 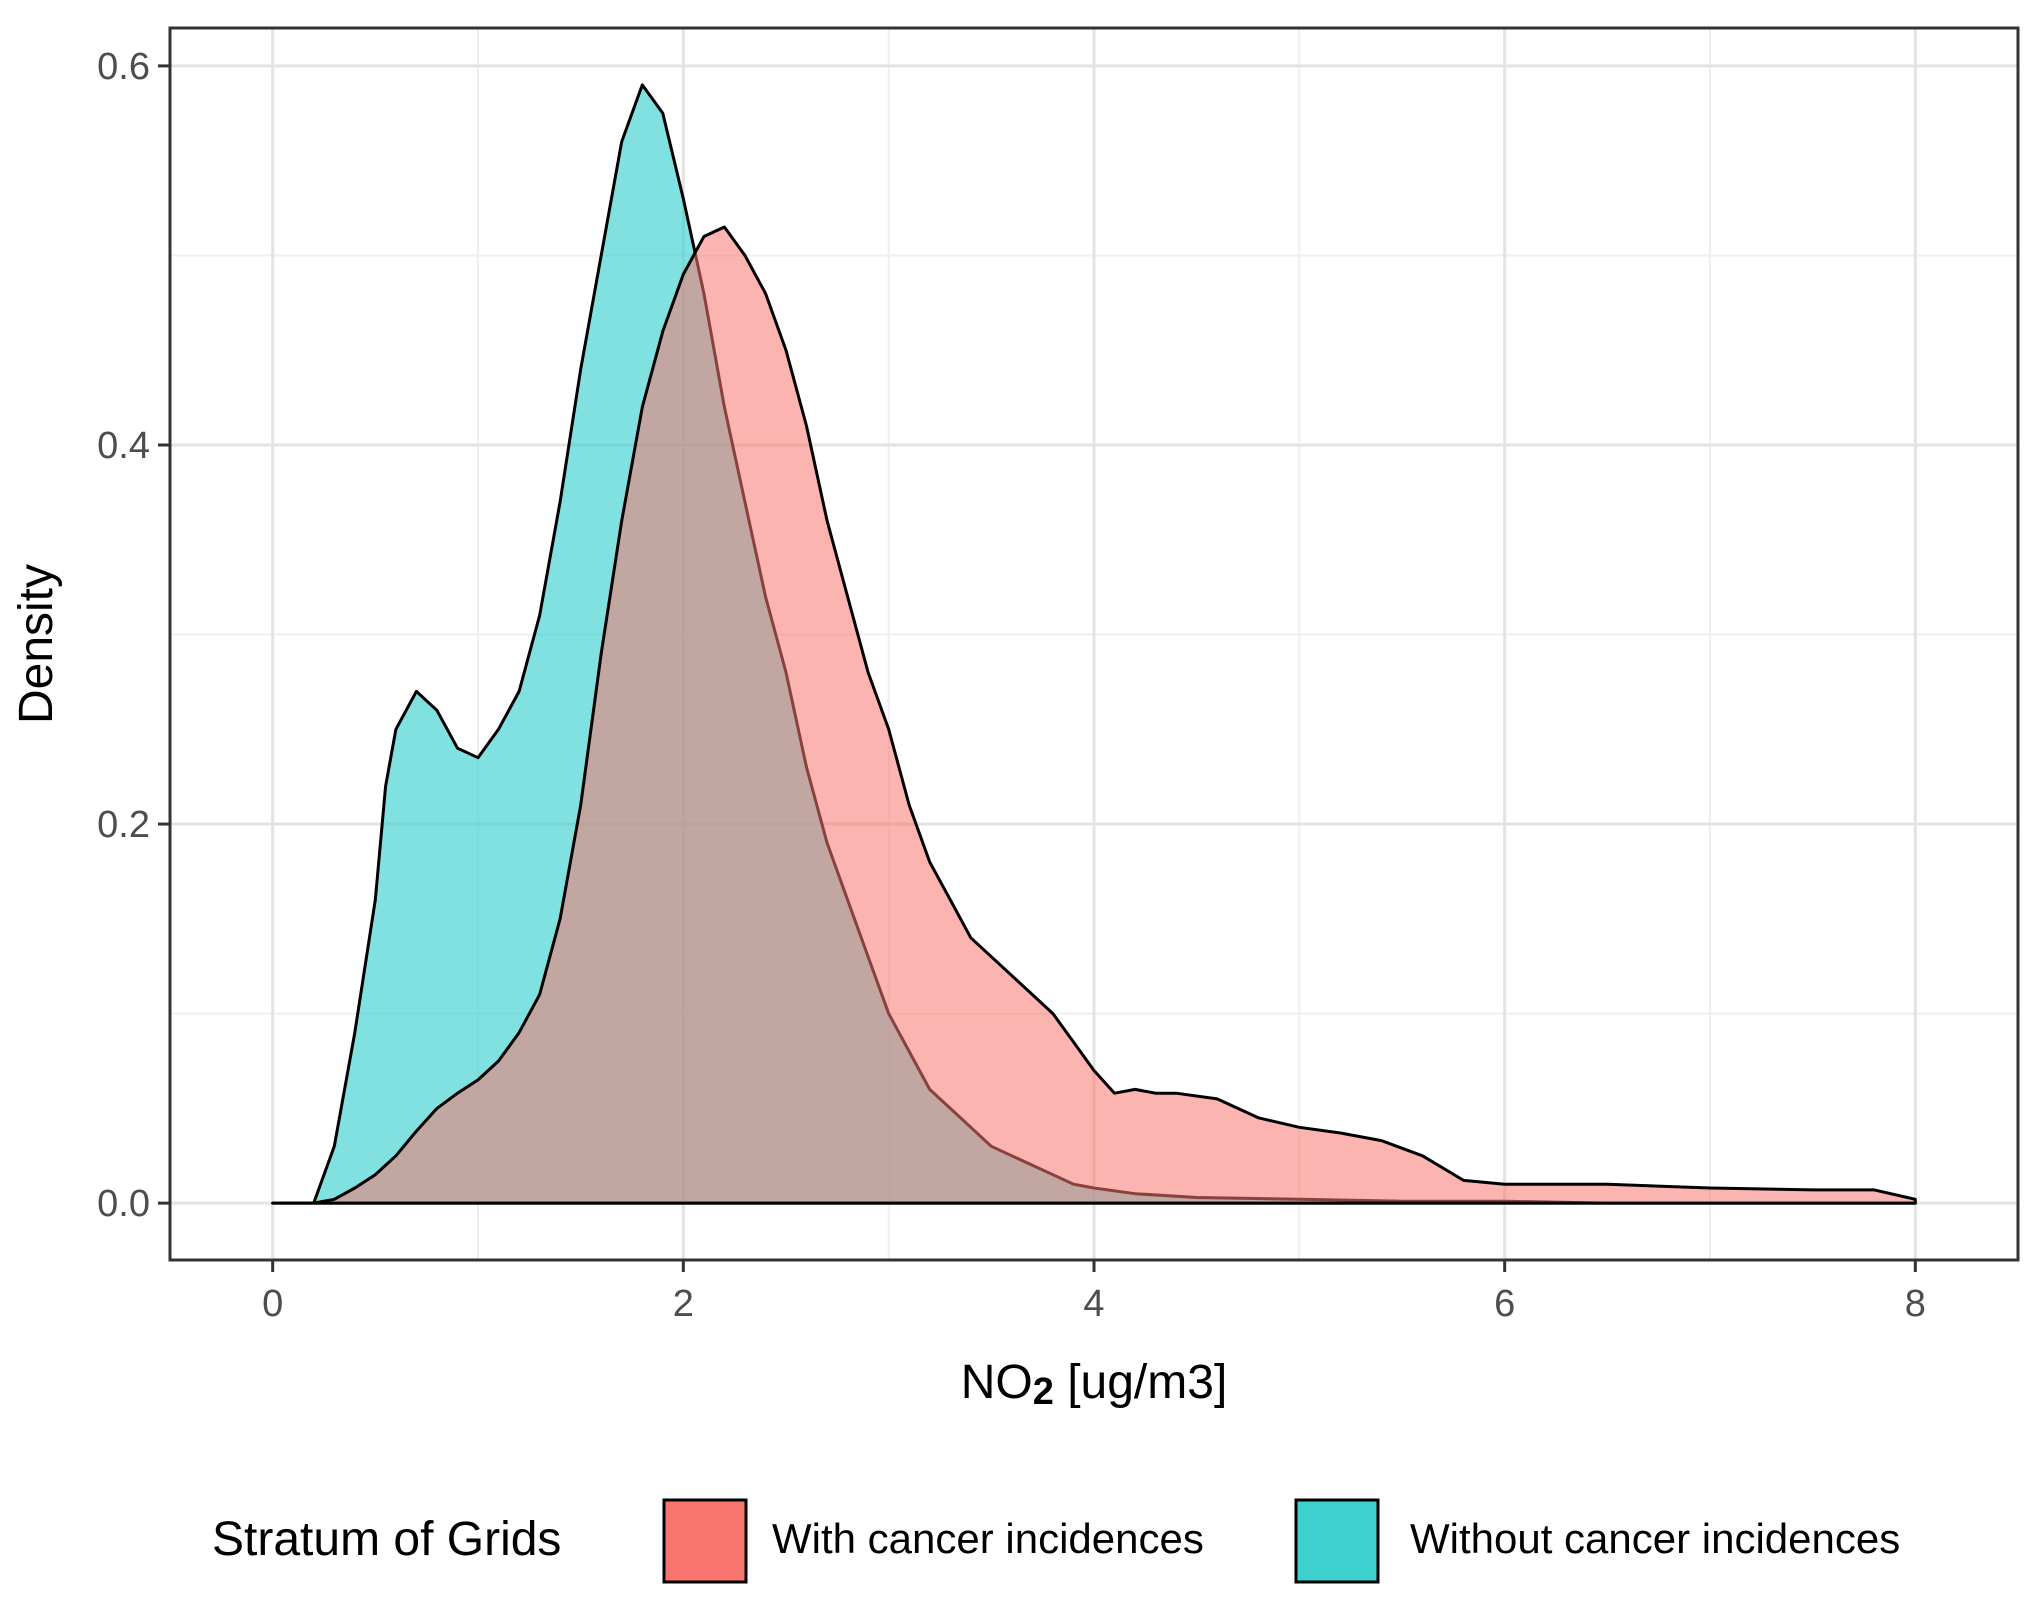 I want to click on legend-label-without-cancer: Without cancer incidences, so click(x=1655, y=1538).